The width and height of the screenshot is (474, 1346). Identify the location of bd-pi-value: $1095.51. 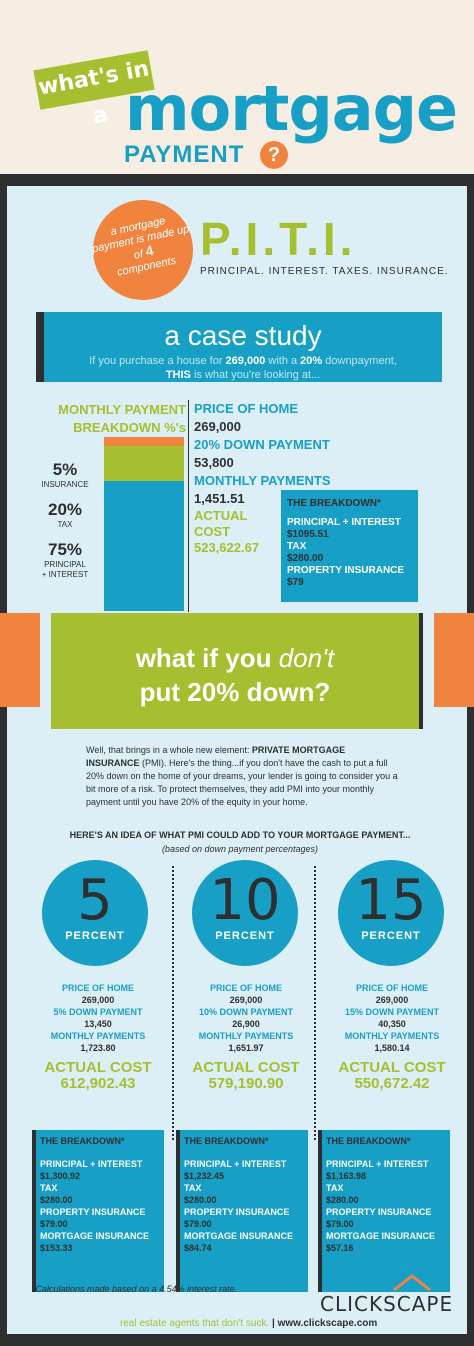
(308, 534).